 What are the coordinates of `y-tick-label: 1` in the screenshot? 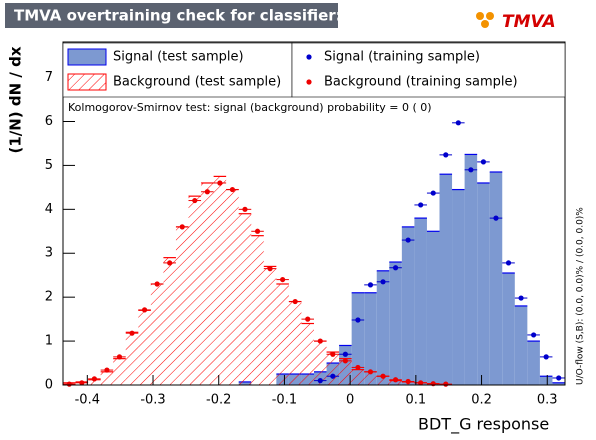 It's located at (49, 341).